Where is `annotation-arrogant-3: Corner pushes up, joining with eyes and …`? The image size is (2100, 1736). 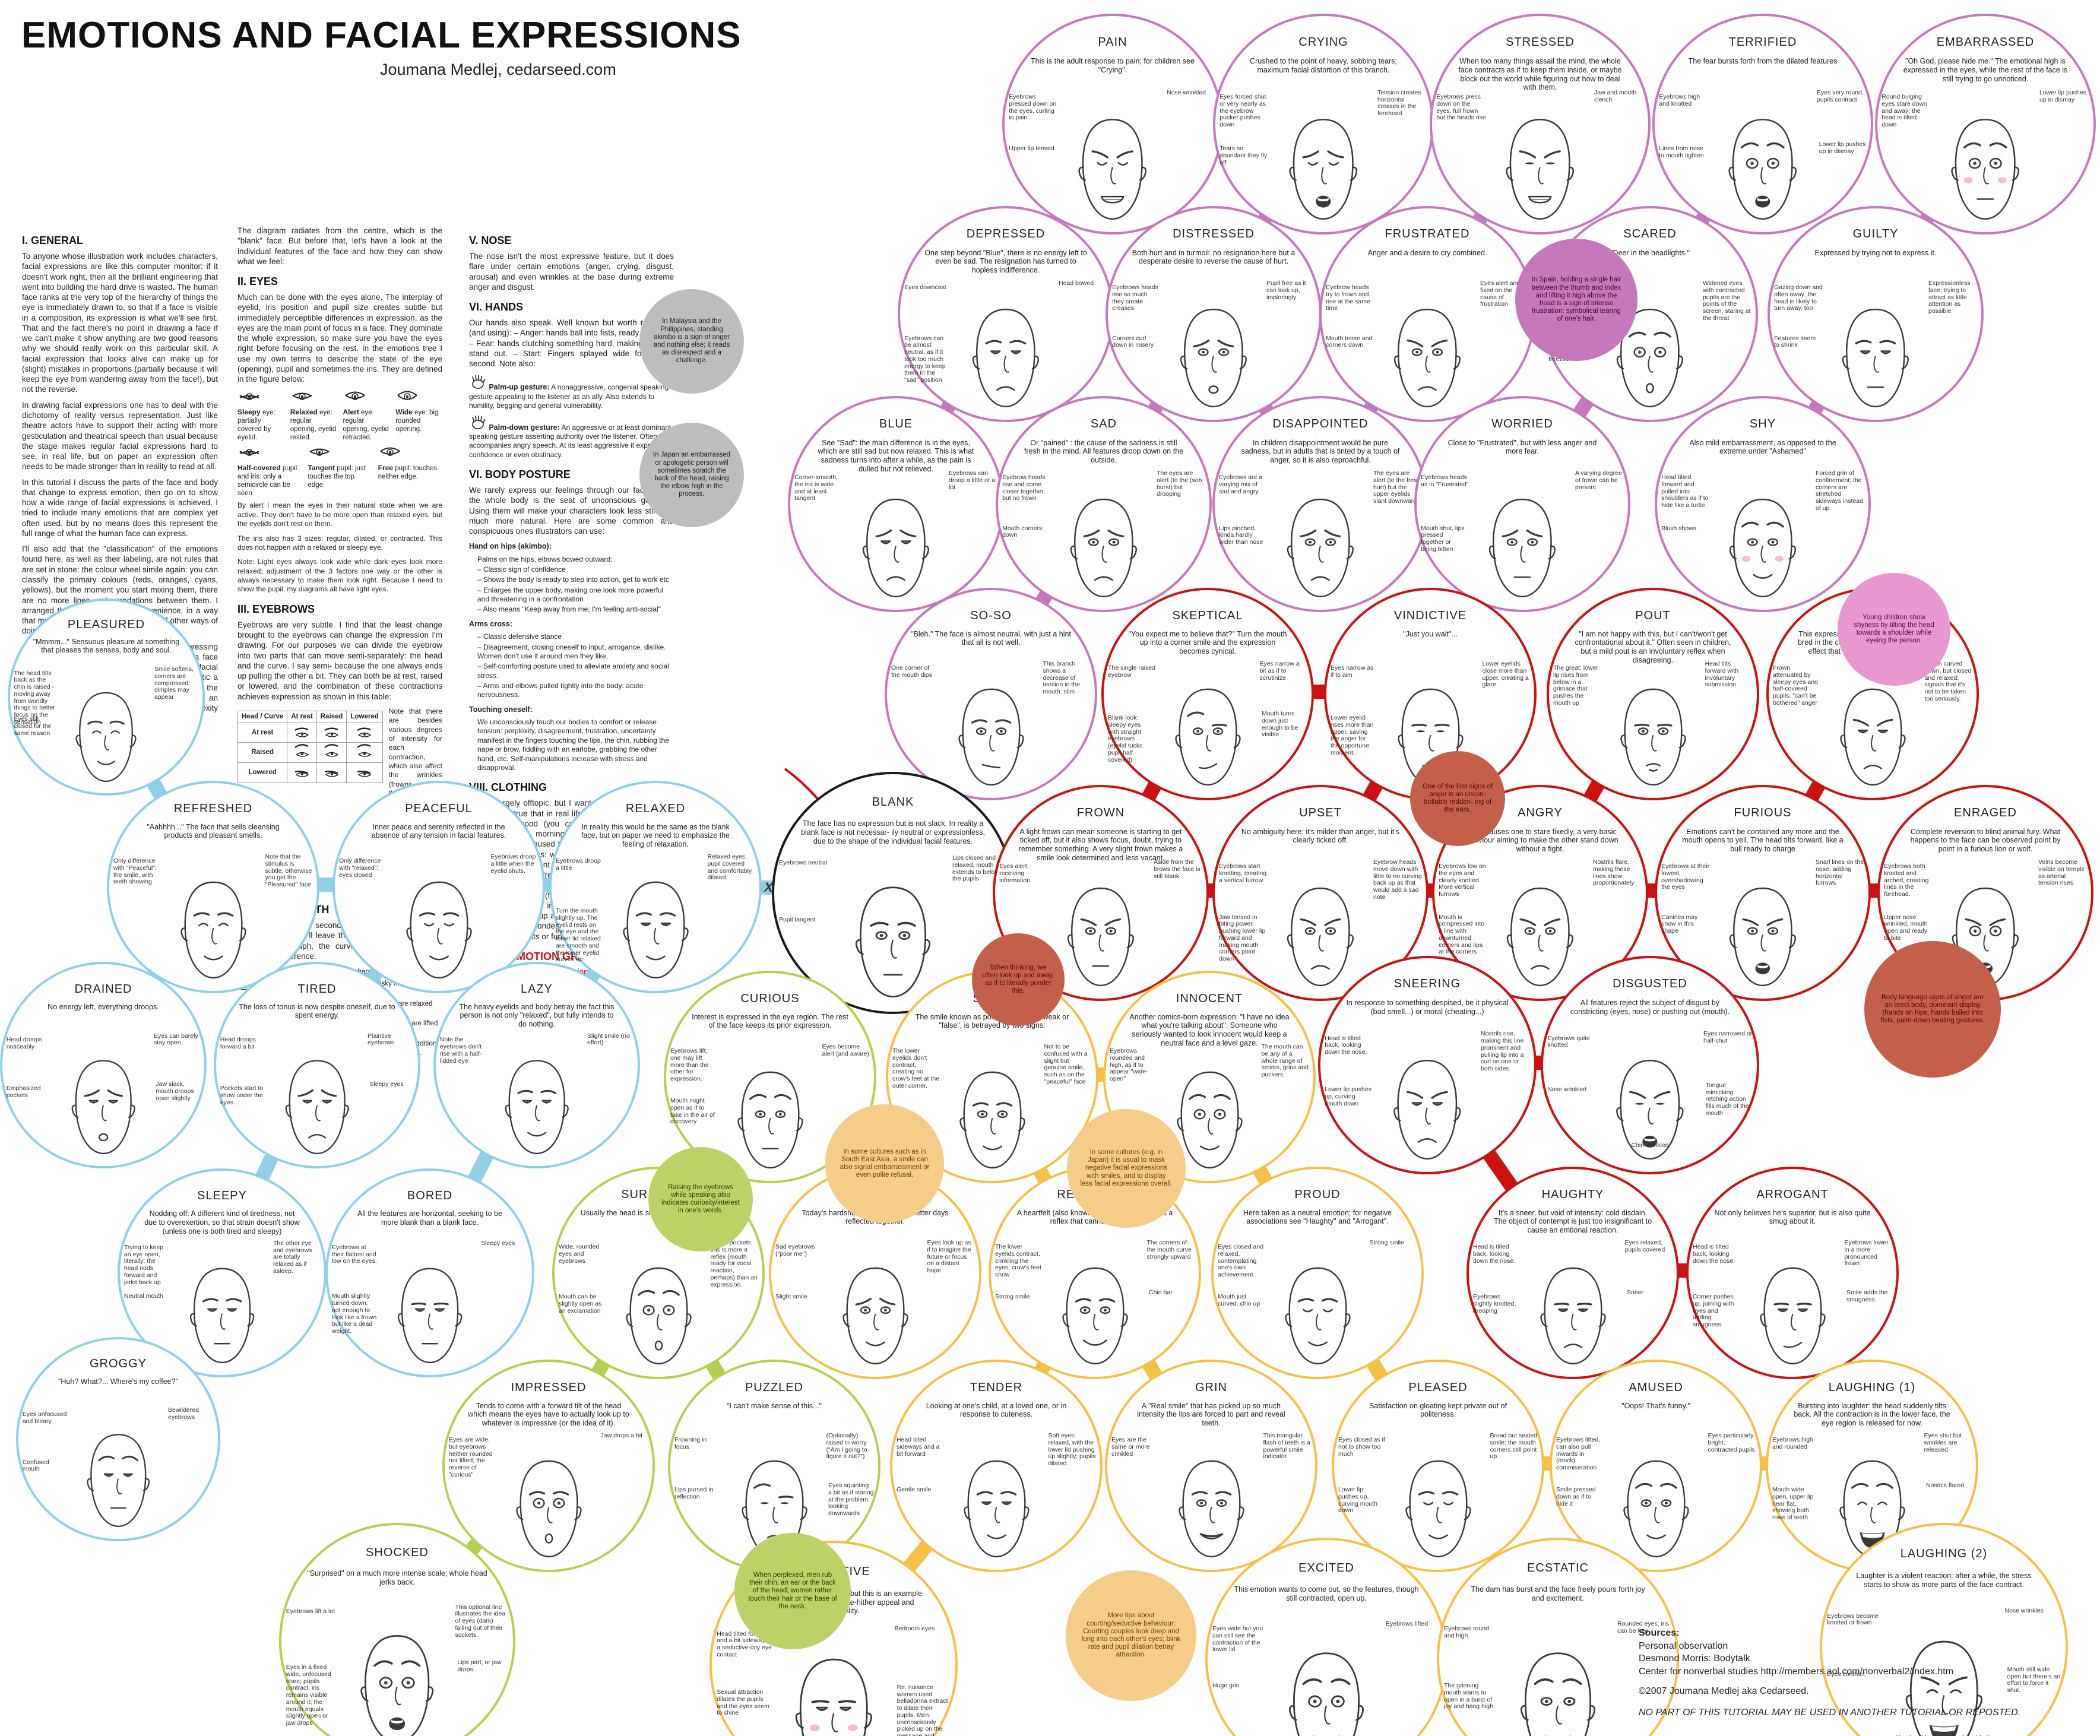
annotation-arrogant-3: Corner pushes up, joining with eyes and … is located at coordinates (1714, 1310).